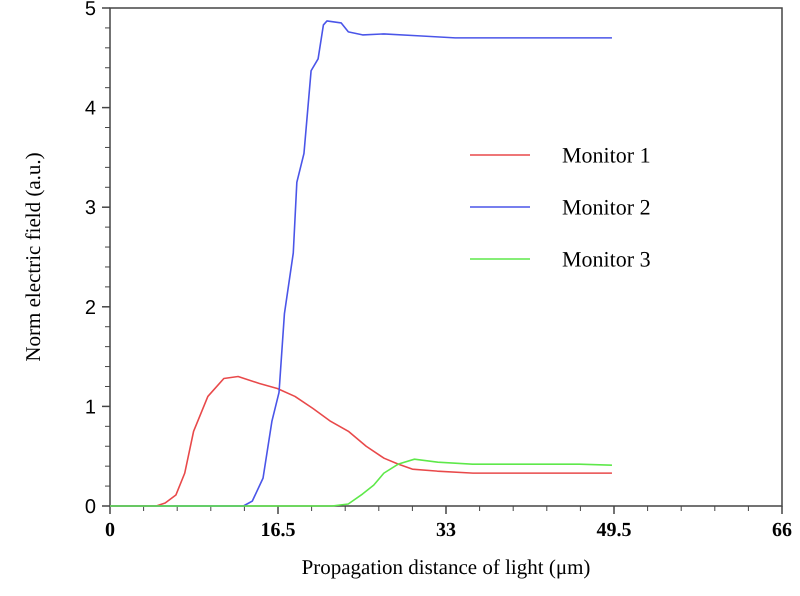 This screenshot has width=800, height=596. I want to click on y-tick-label: 0, so click(90, 507).